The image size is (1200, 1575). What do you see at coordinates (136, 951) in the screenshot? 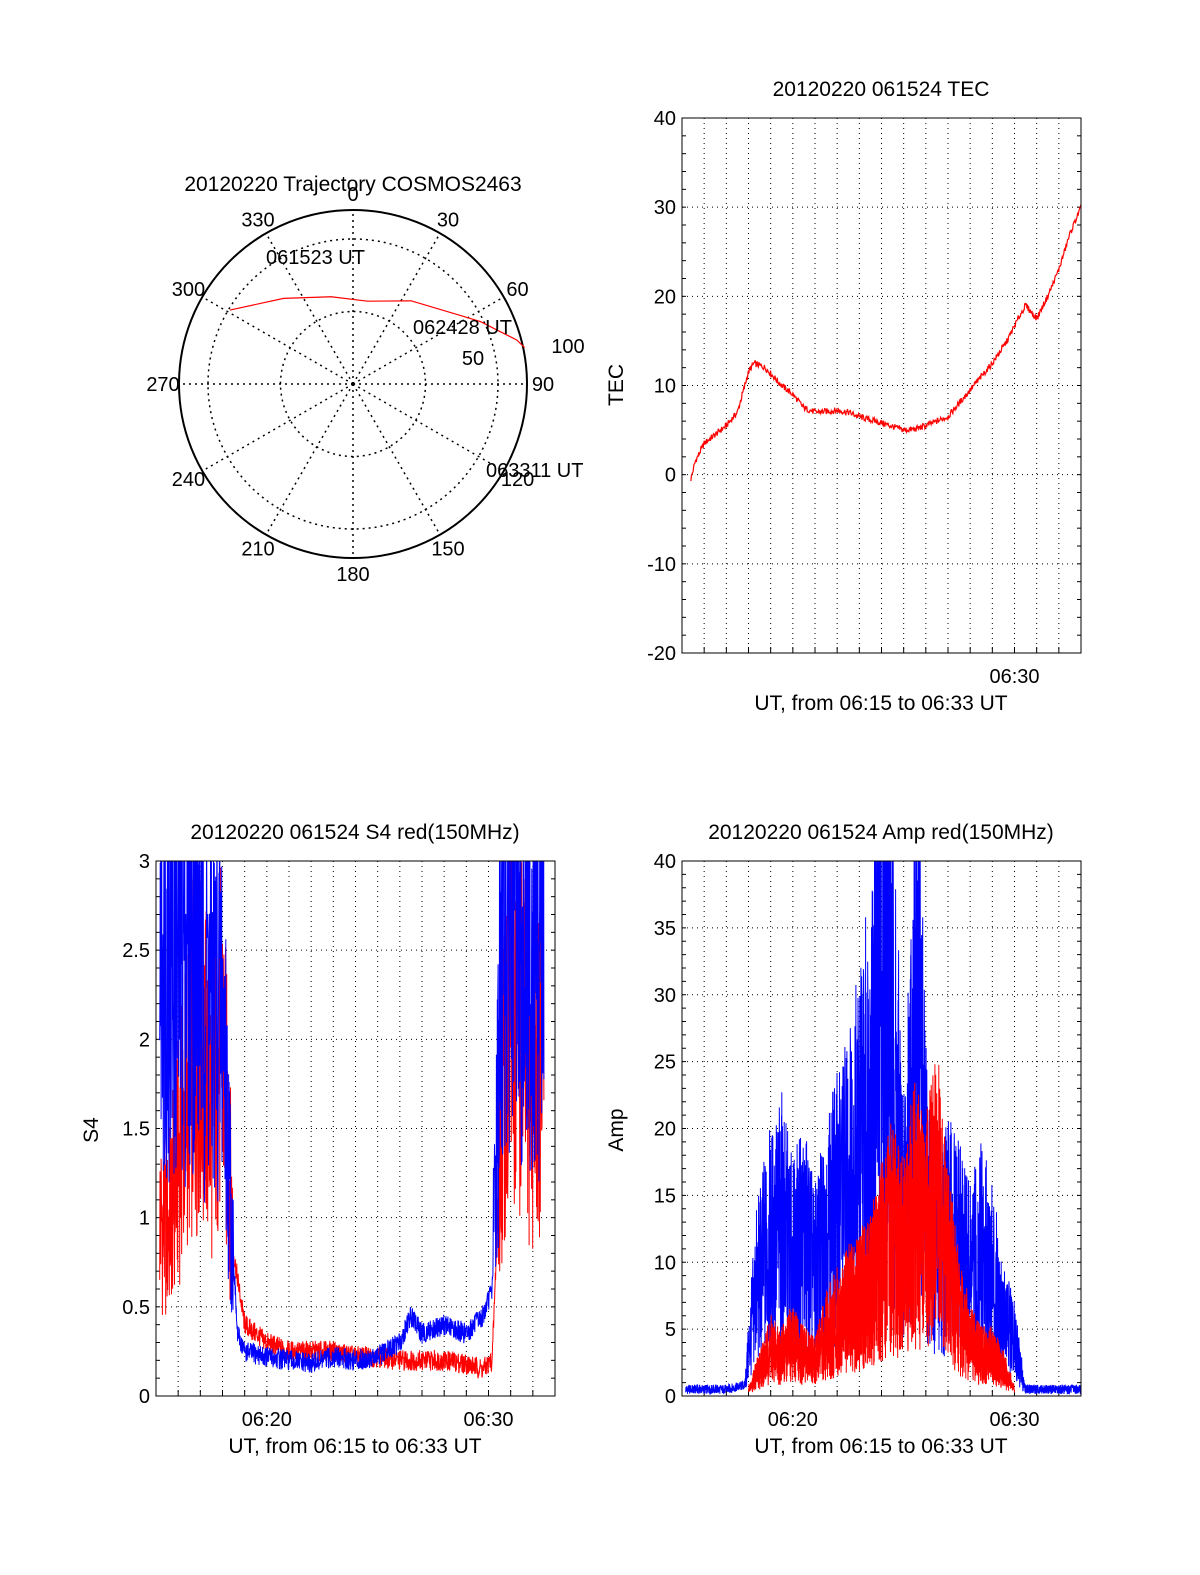
I see `s4-y-tick-label: 2.5` at bounding box center [136, 951].